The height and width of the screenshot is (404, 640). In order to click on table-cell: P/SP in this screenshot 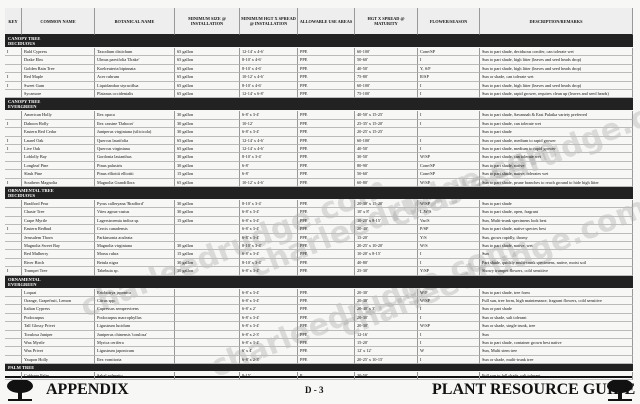, I will do `click(449, 229)`.